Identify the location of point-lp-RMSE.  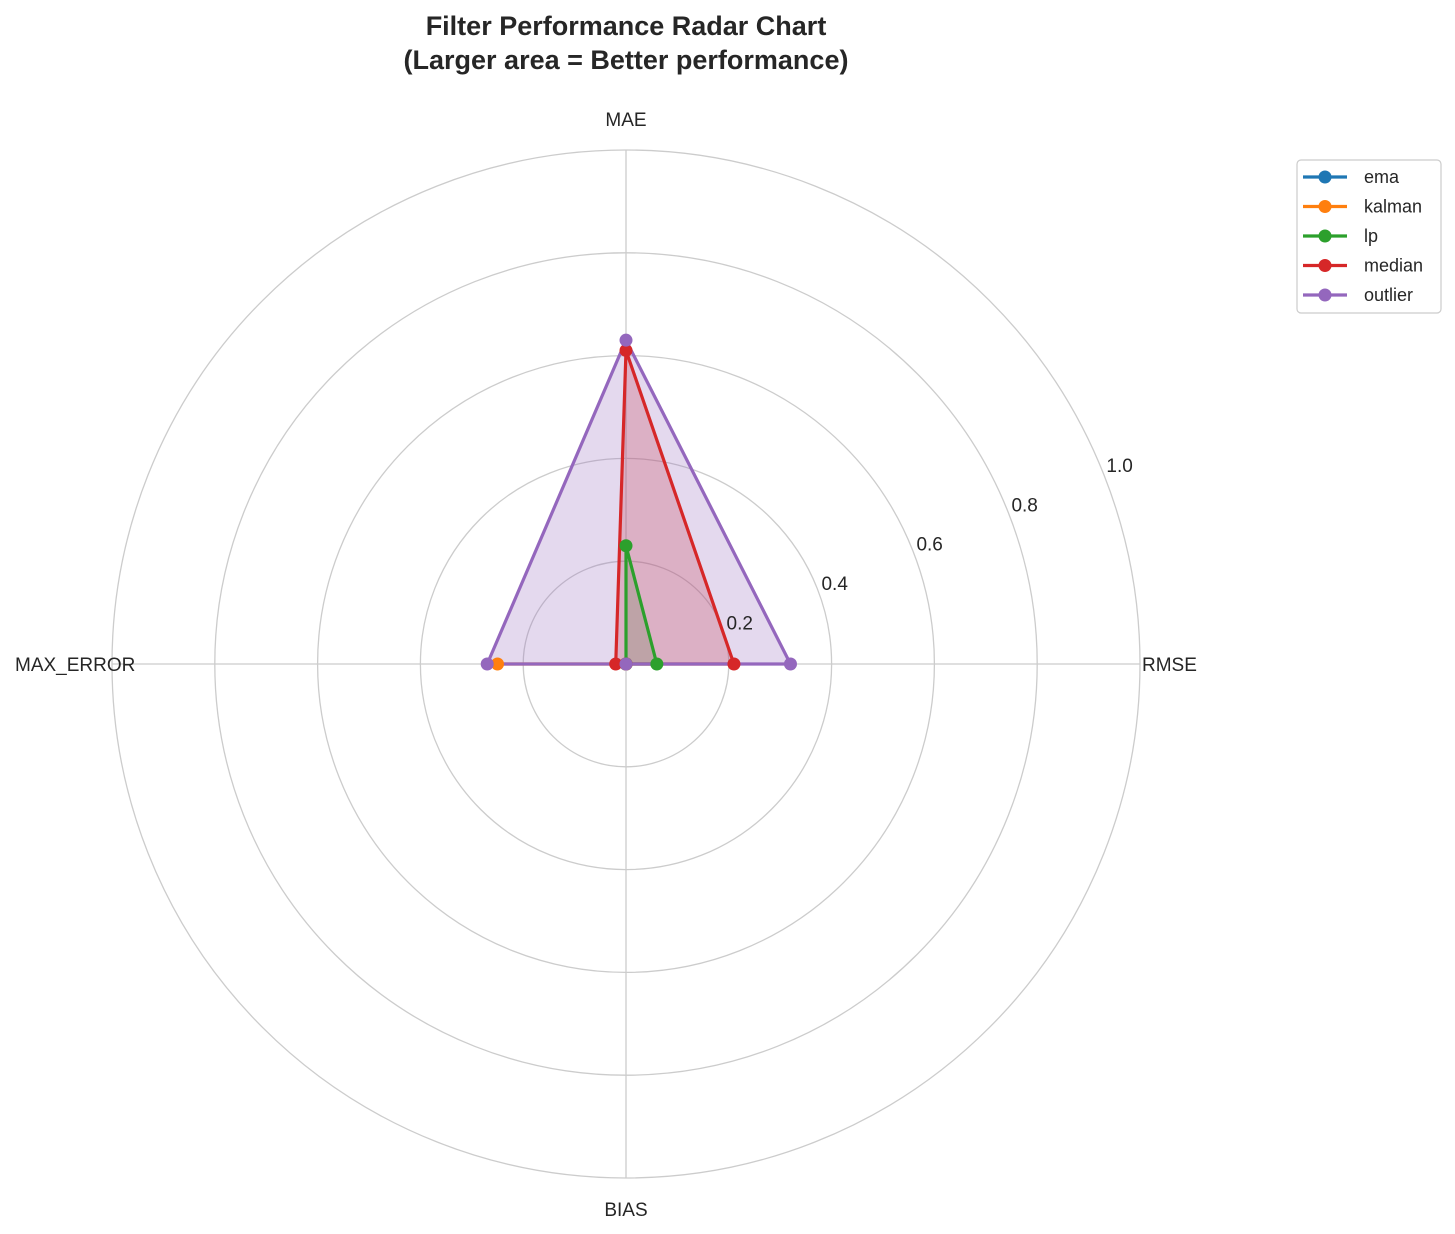
(657, 664).